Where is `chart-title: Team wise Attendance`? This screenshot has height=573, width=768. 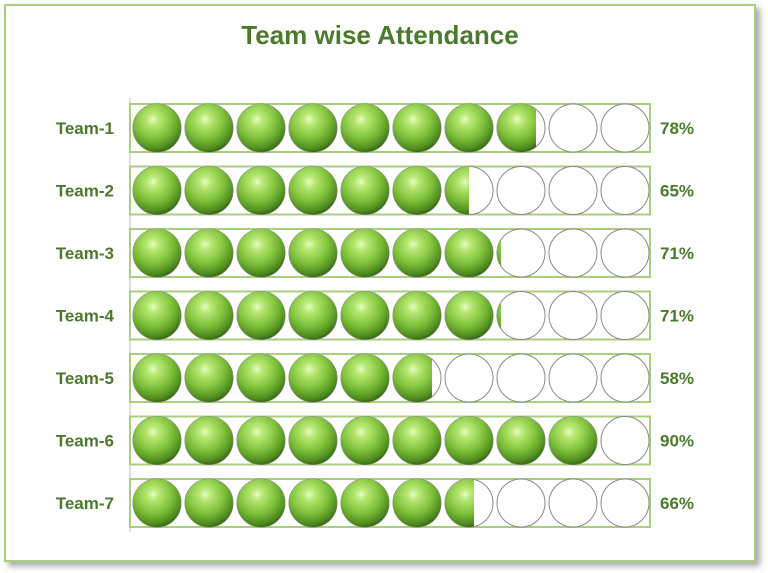 chart-title: Team wise Attendance is located at coordinates (380, 35).